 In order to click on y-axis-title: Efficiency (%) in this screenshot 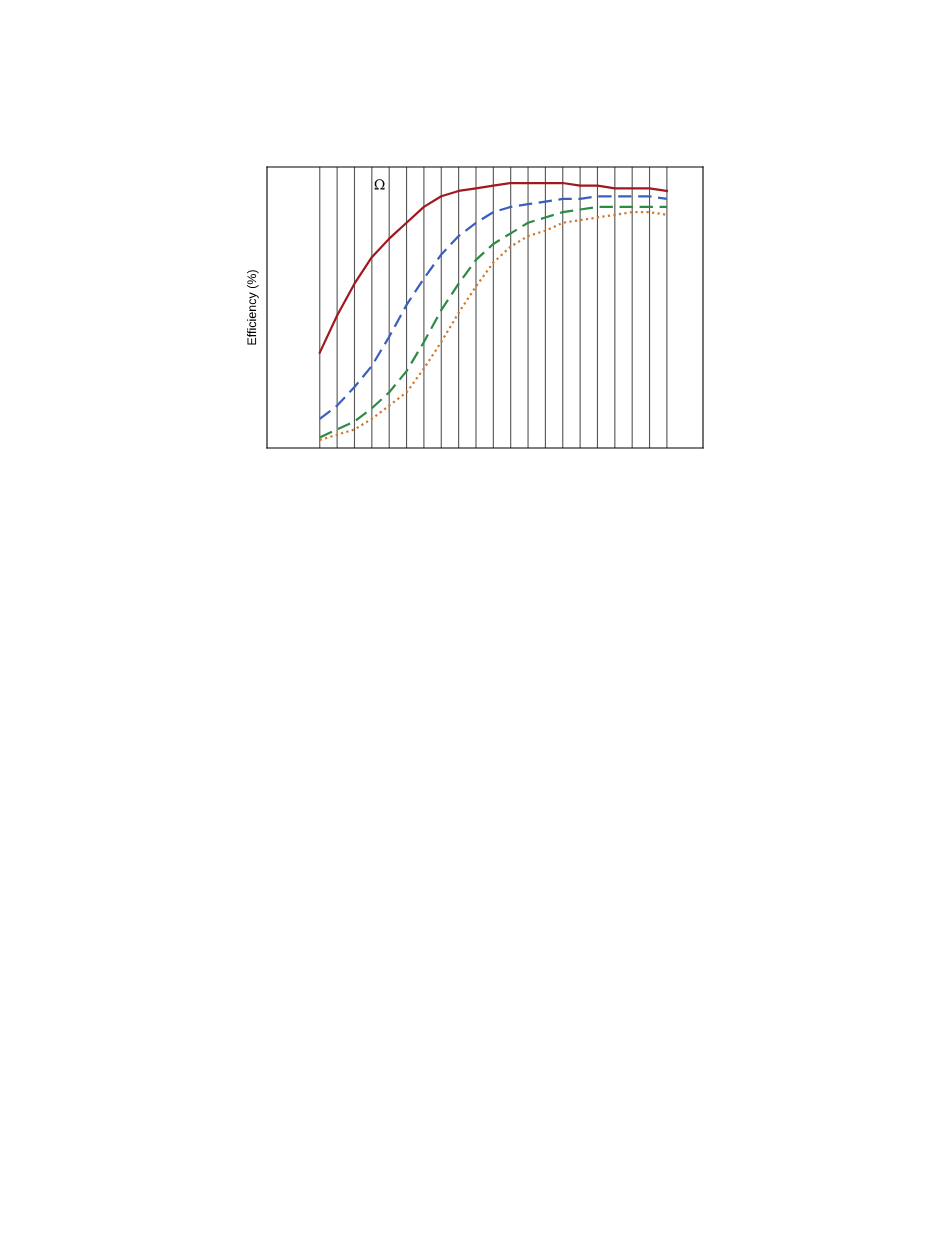, I will do `click(253, 307)`.